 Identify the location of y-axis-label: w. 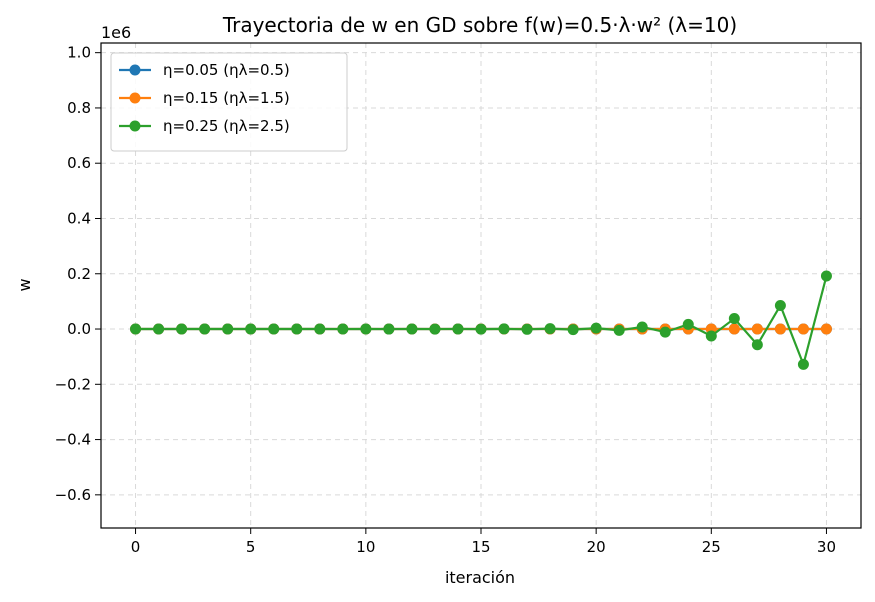
(24, 284).